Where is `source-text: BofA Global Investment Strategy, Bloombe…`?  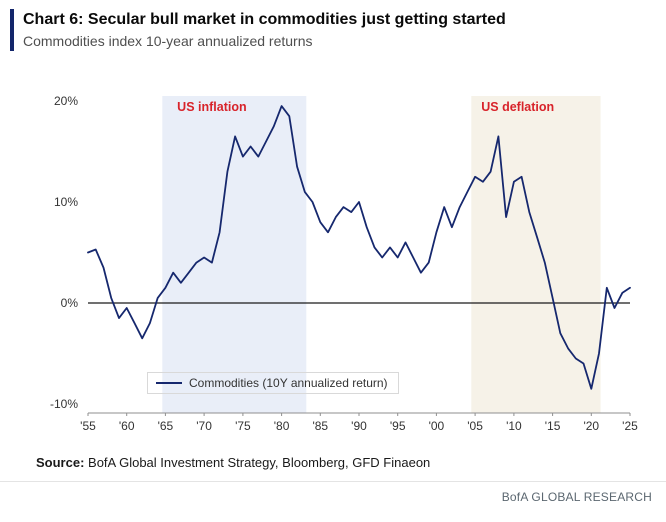
source-text: BofA Global Investment Strategy, Bloombe… is located at coordinates (257, 462).